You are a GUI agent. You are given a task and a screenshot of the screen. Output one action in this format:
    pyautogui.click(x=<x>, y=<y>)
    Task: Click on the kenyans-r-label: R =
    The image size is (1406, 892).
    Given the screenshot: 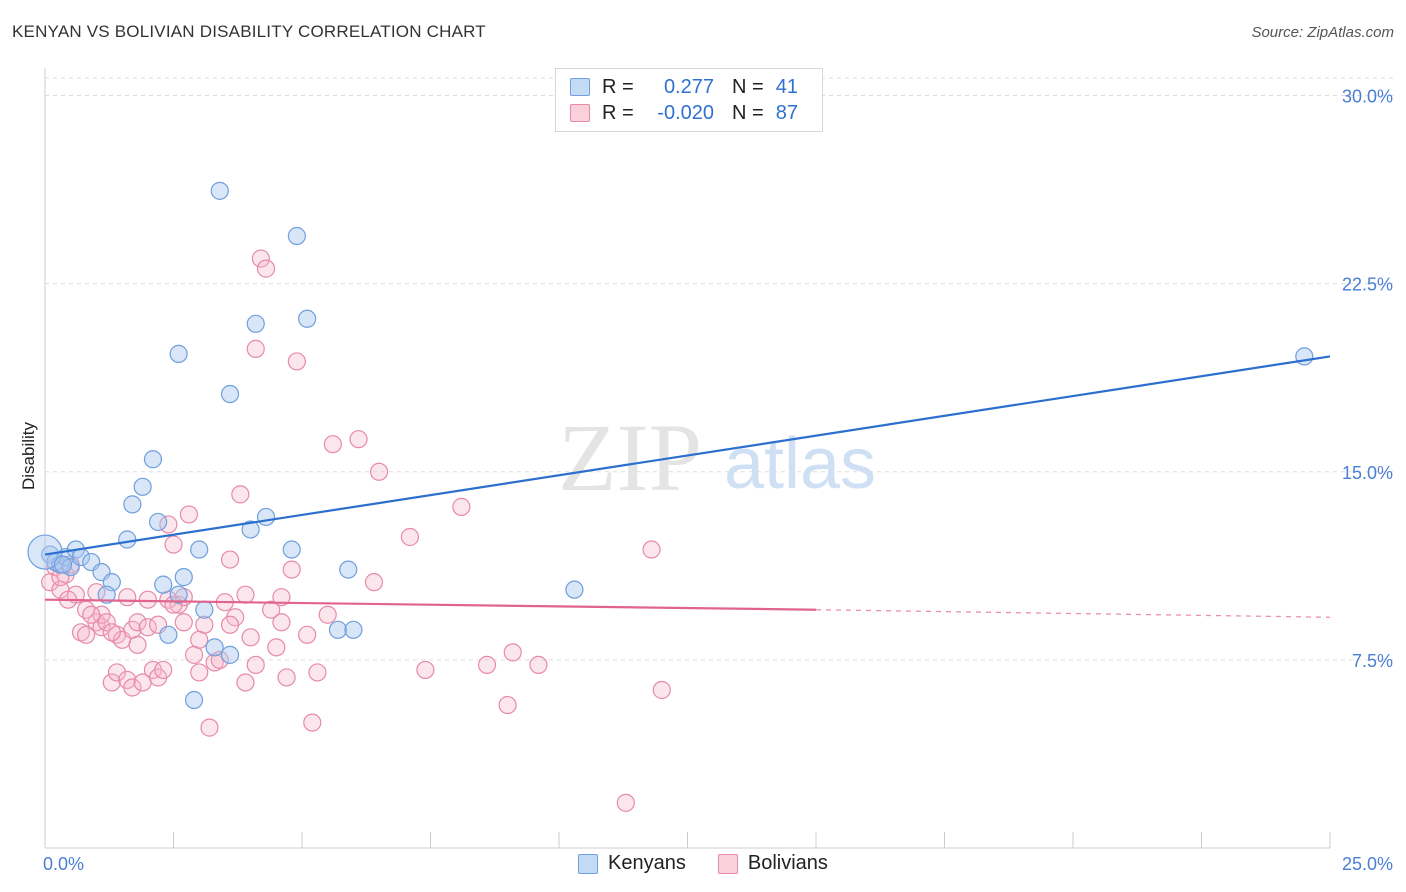 What is the action you would take?
    pyautogui.click(x=618, y=86)
    